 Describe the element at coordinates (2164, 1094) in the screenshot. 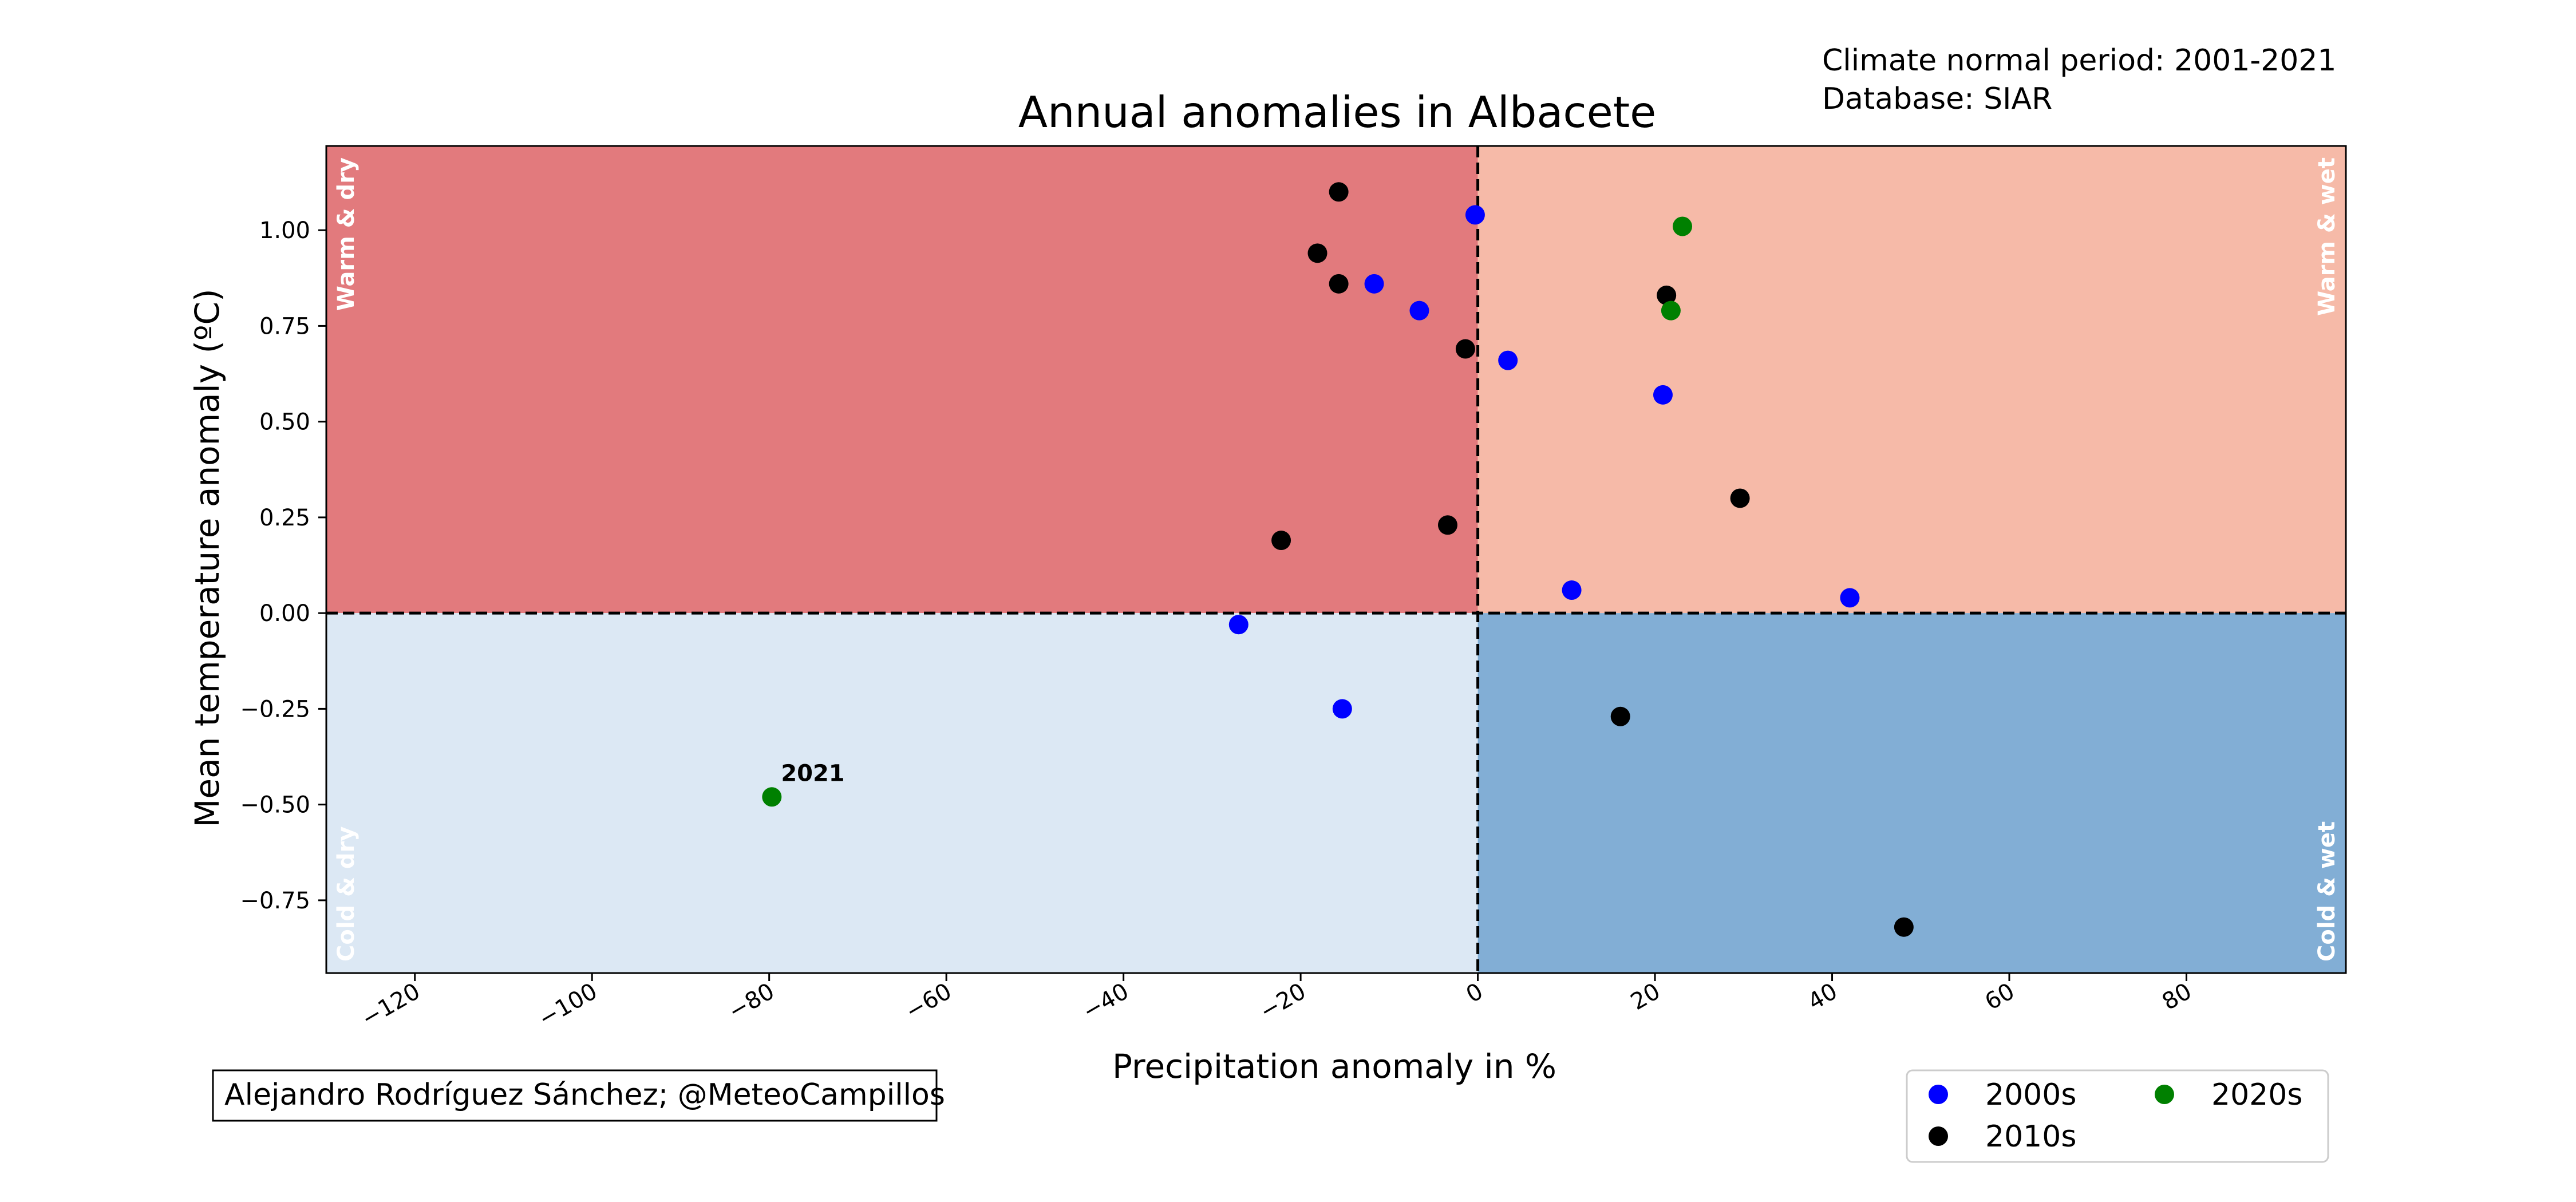

I see `legend-marker-2020s` at that location.